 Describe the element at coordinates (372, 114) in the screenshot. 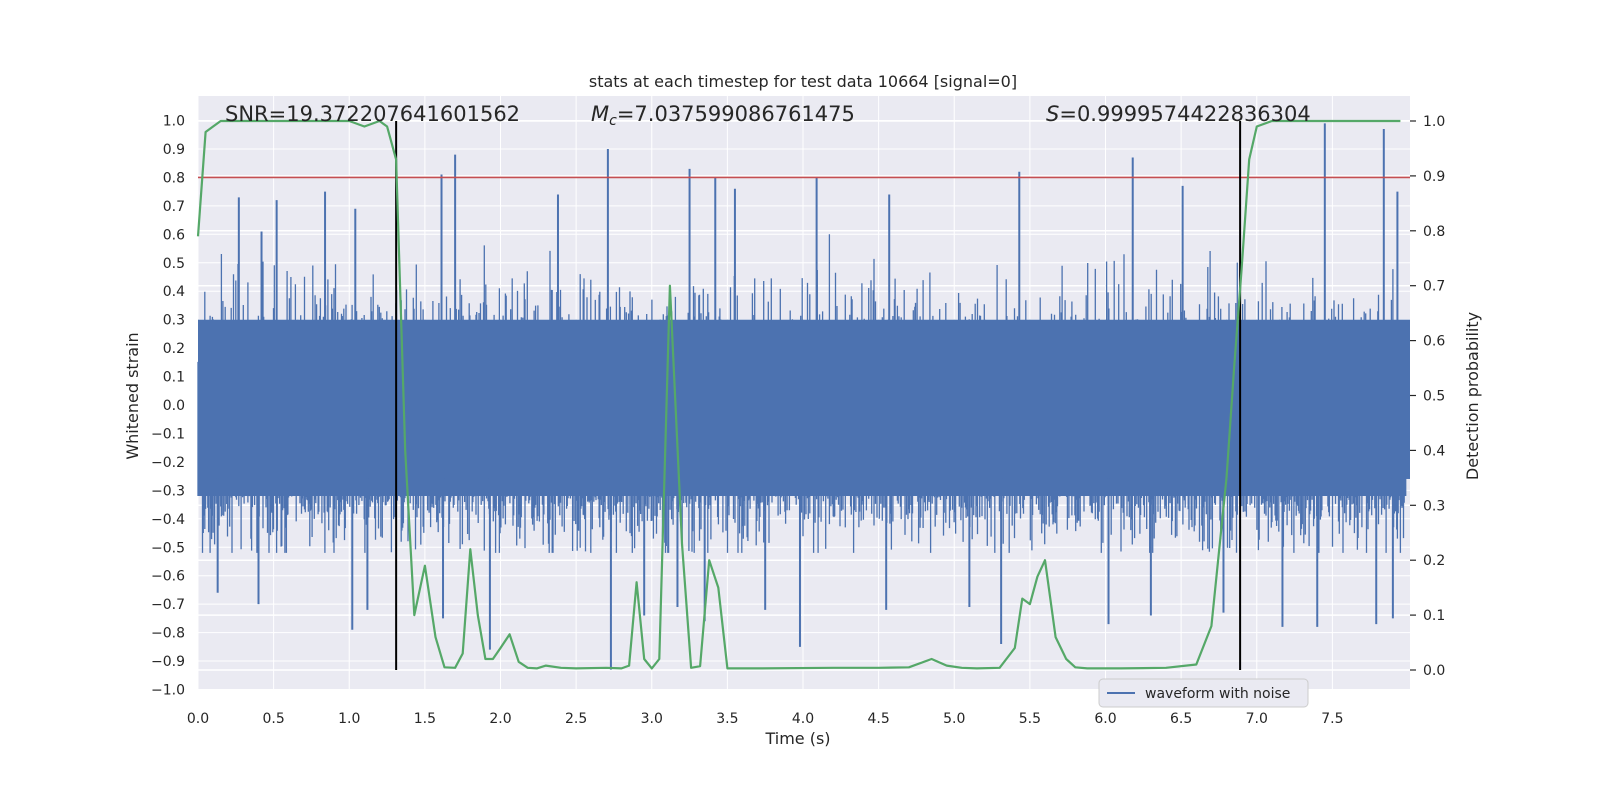

I see `snr-annotation: SNR=19.372207641601562` at that location.